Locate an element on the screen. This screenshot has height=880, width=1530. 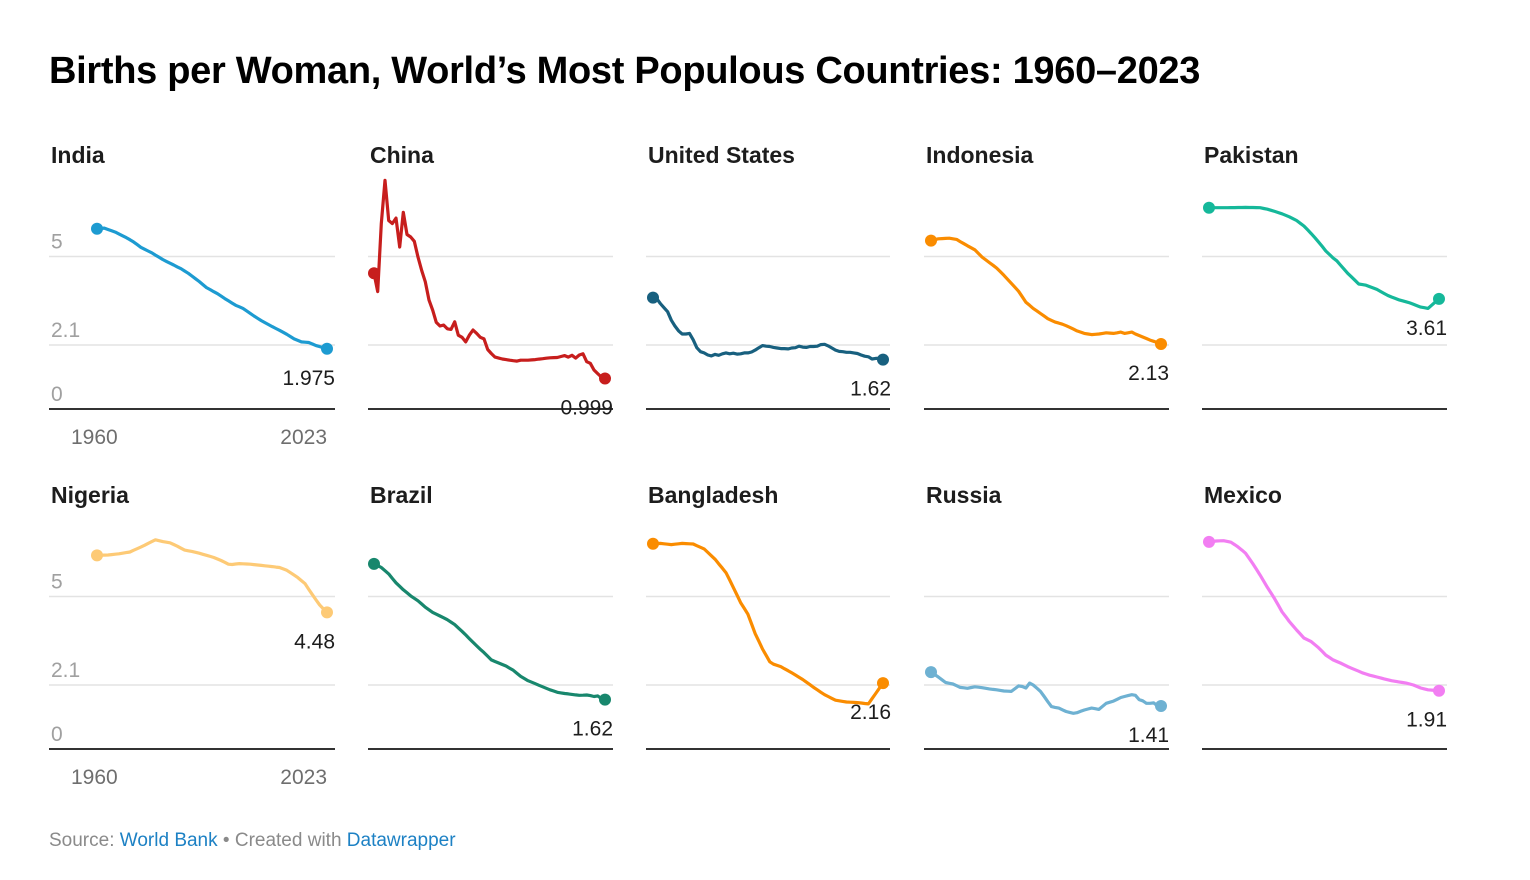
panel-pakistan: Pakistan 3.61 is located at coordinates (1324, 276).